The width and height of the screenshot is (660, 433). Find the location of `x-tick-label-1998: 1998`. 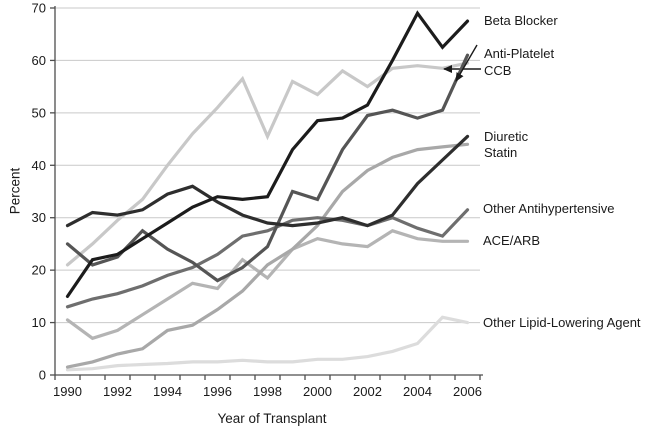

x-tick-label-1998: 1998 is located at coordinates (267, 391).